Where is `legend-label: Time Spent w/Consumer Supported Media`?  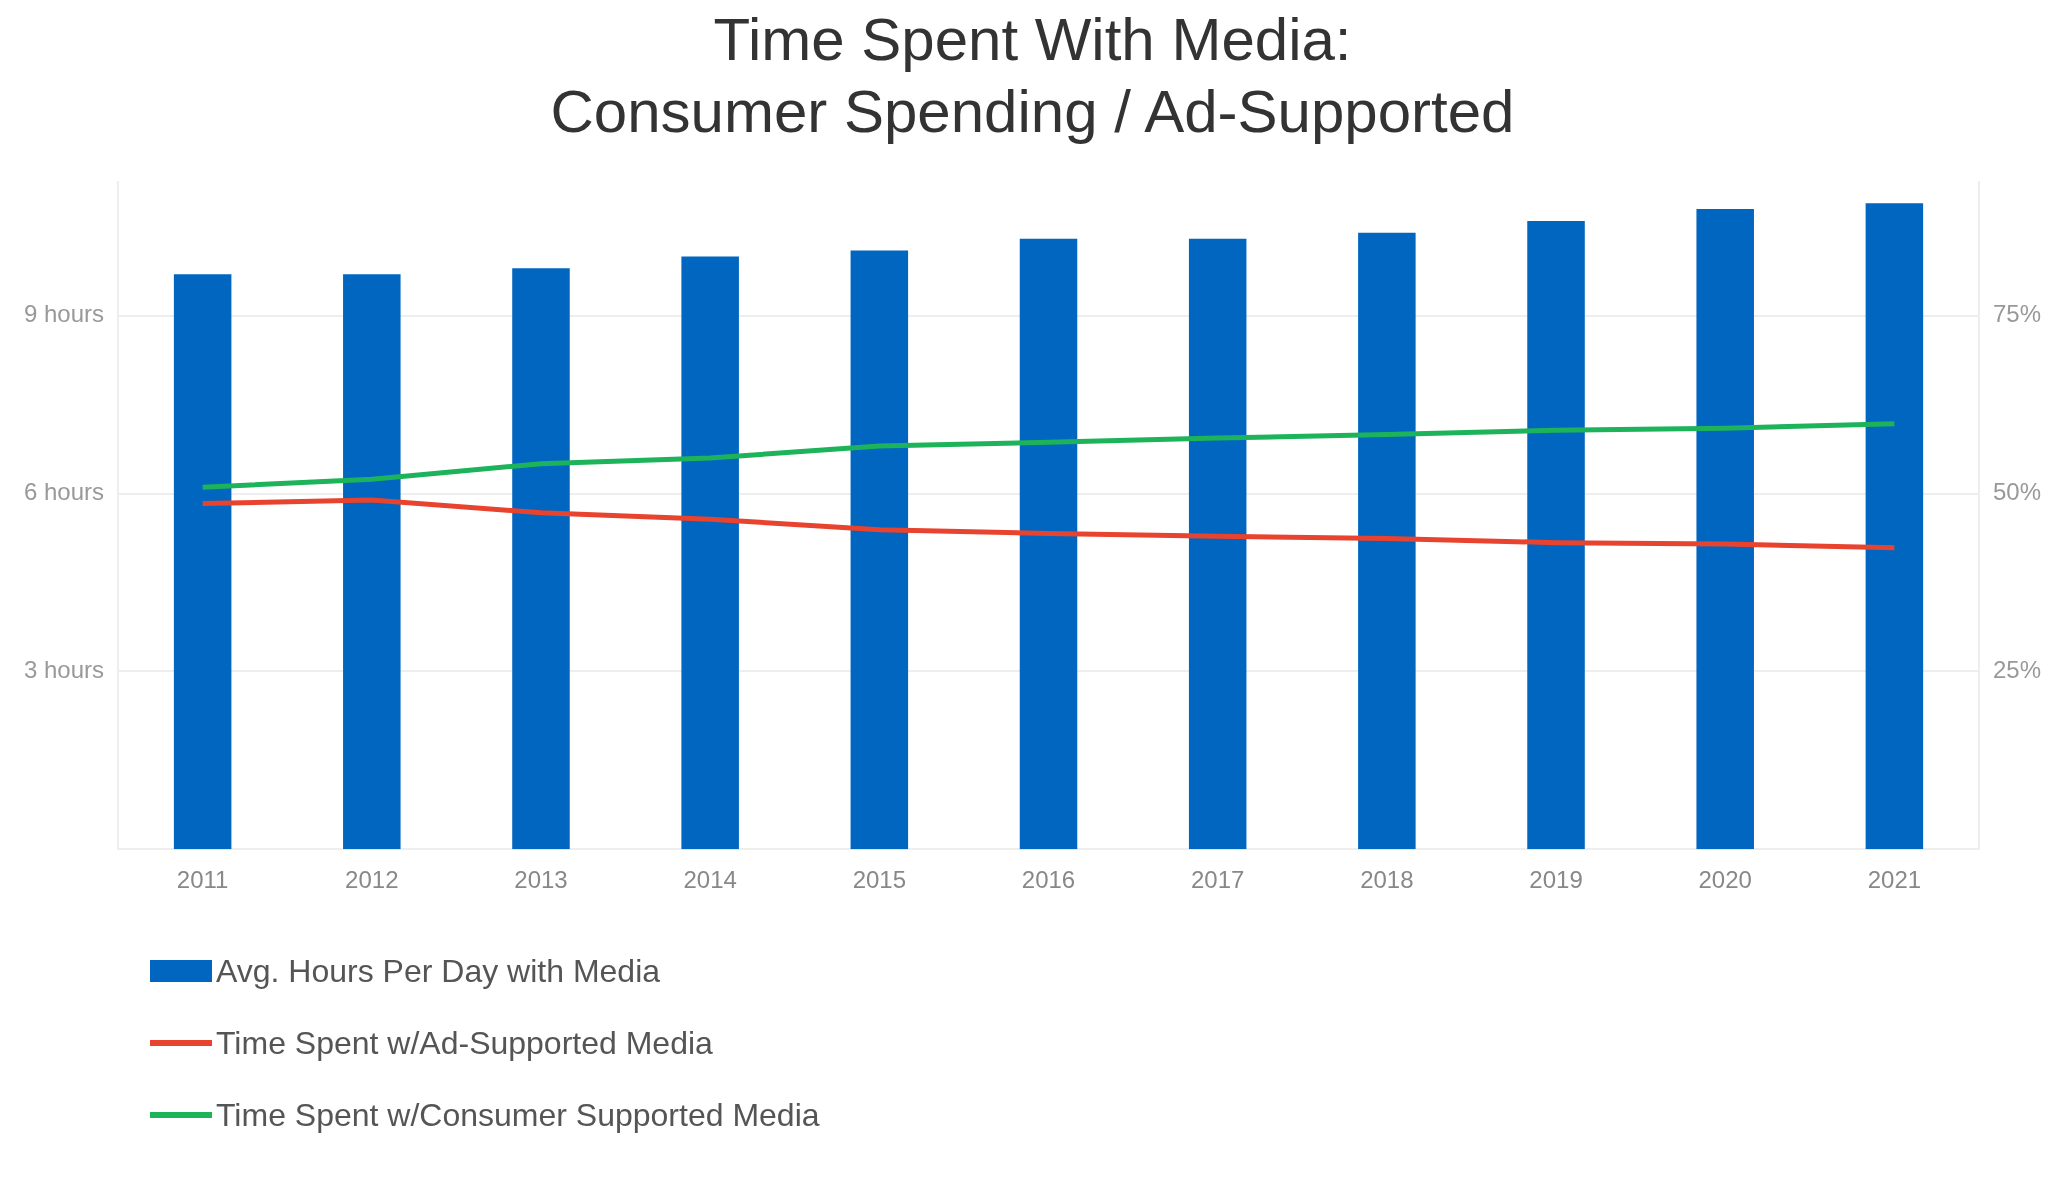
legend-label: Time Spent w/Consumer Supported Media is located at coordinates (518, 1115).